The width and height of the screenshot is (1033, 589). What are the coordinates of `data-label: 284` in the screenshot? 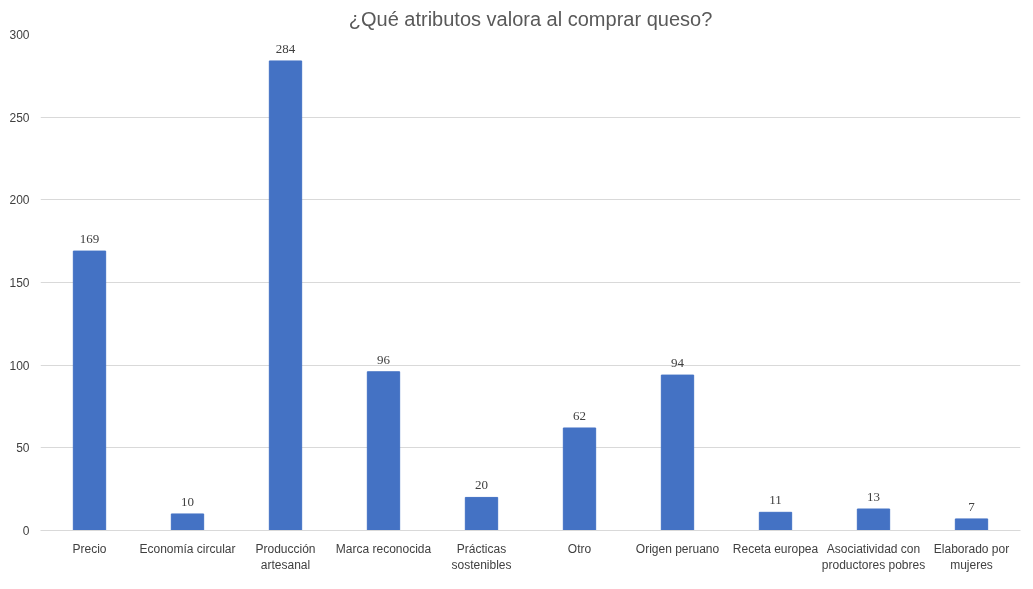 It's located at (285, 48).